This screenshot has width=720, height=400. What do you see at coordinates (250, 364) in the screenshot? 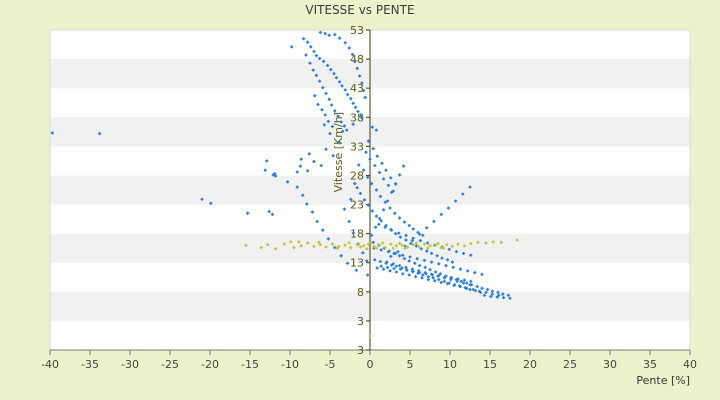
I see `x-tick-label: -15` at bounding box center [250, 364].